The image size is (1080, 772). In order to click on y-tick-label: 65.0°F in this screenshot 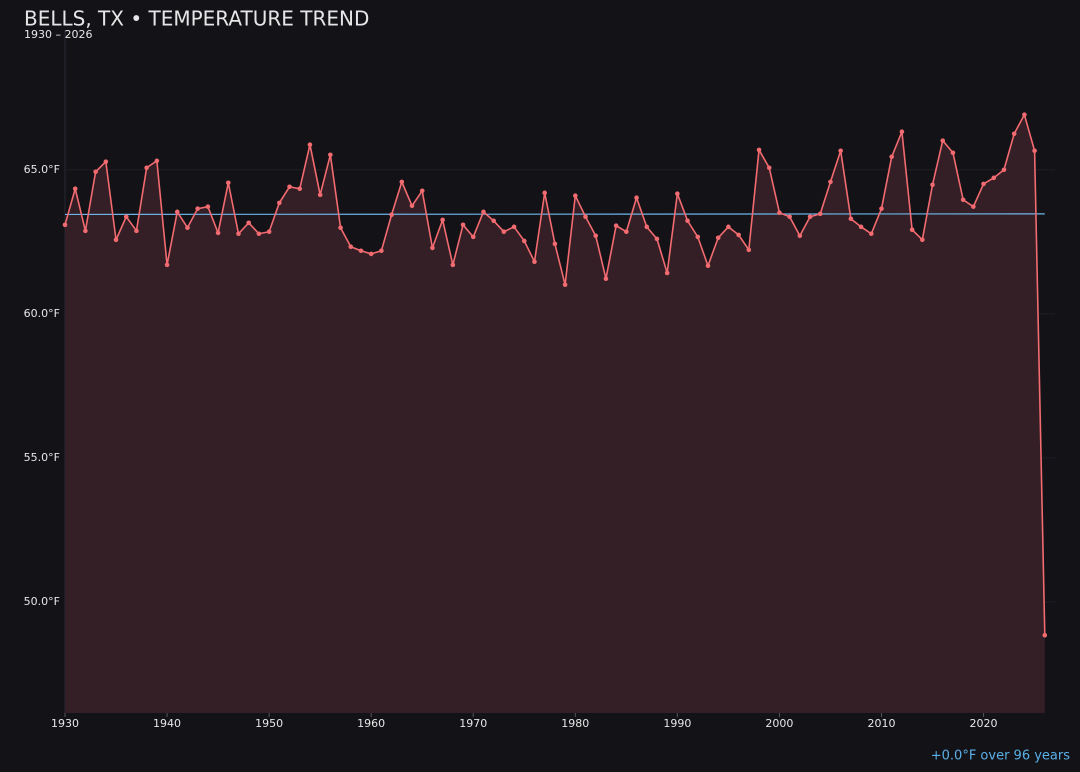, I will do `click(42, 169)`.